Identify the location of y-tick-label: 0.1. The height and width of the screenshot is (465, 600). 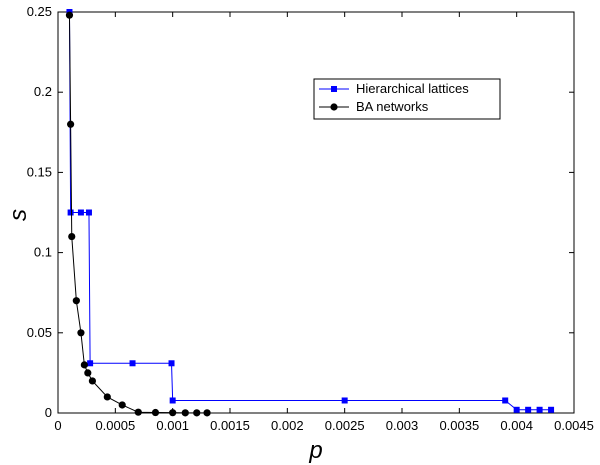
(43, 252).